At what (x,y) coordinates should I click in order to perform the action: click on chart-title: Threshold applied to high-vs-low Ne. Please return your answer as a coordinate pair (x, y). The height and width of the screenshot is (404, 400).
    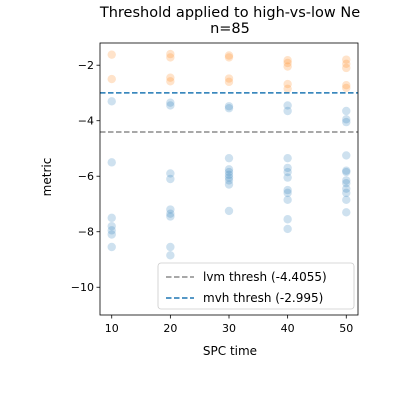
    Looking at the image, I should click on (229, 13).